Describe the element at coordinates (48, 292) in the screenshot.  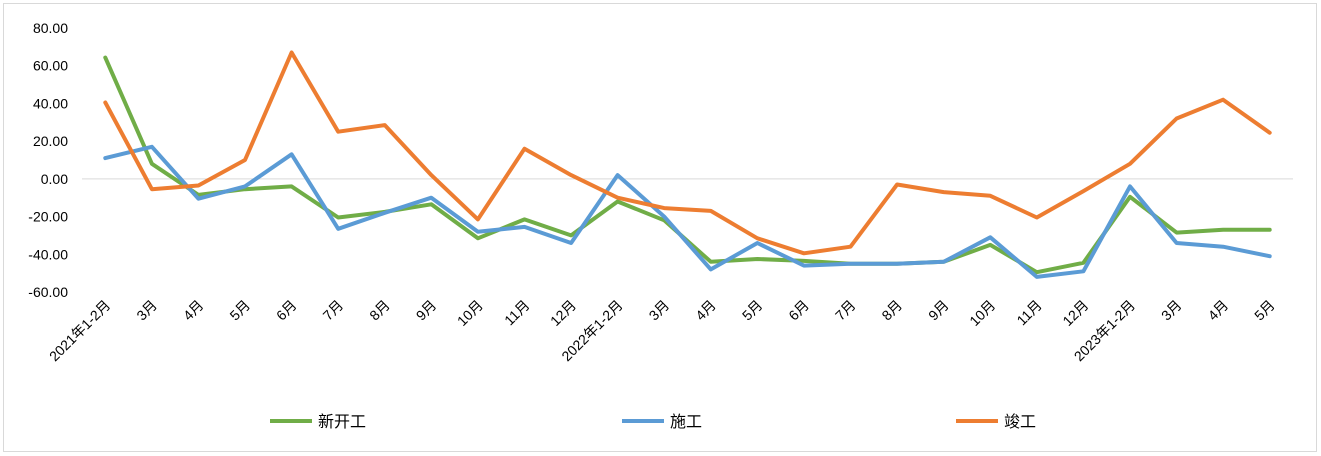
I see `y-tick-label: -60.00` at that location.